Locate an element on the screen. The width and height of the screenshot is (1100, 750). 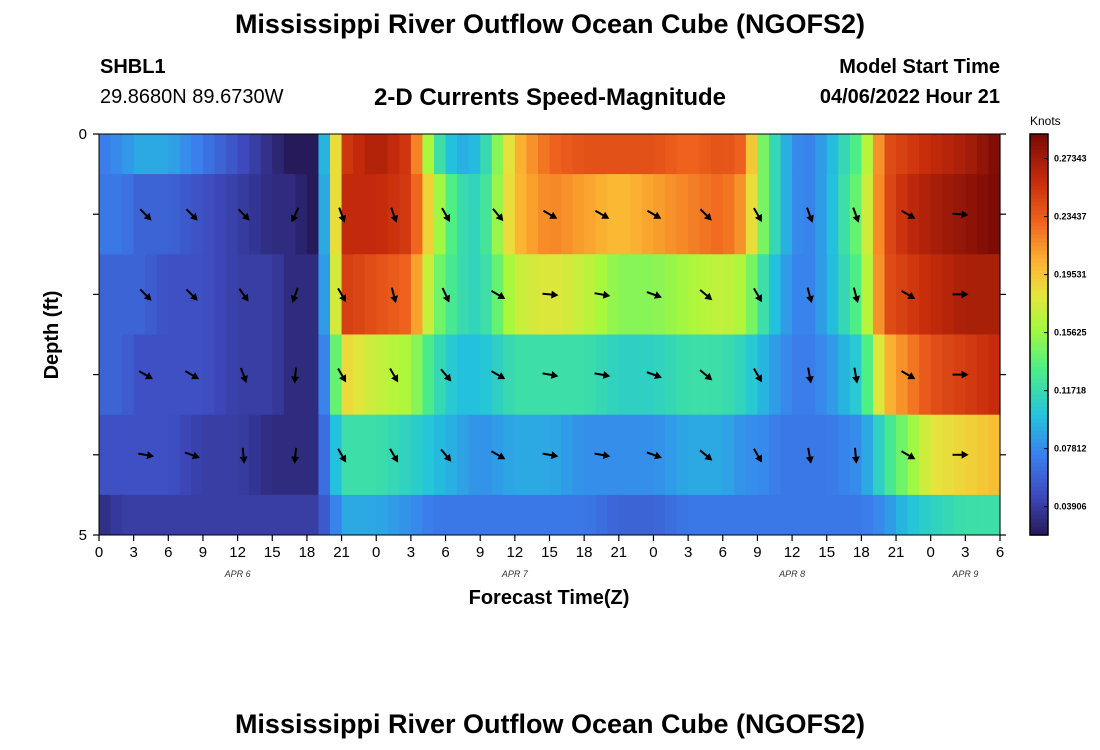
x-tick-label: 21 is located at coordinates (618, 552).